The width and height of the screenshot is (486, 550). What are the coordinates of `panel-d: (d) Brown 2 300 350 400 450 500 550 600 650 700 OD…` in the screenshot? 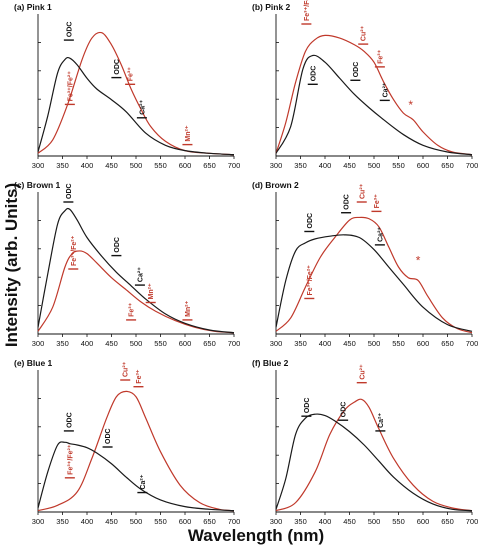 It's located at (365, 264).